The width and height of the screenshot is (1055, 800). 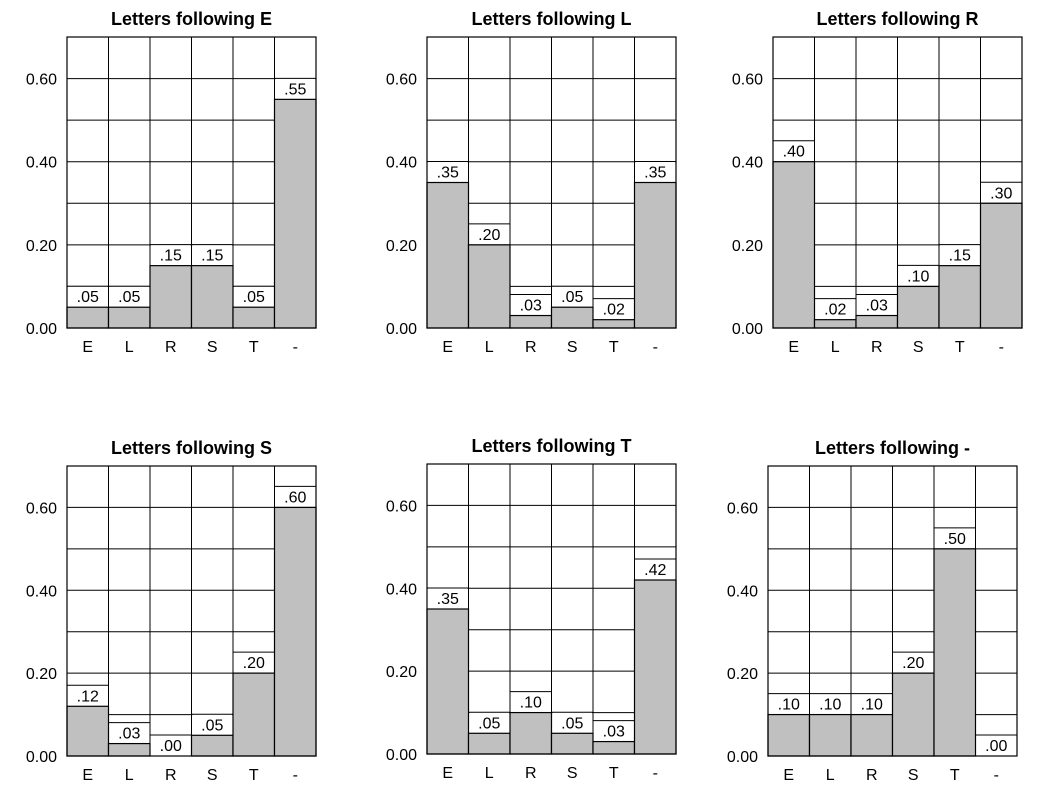 I want to click on data-label: .55, so click(x=295, y=89).